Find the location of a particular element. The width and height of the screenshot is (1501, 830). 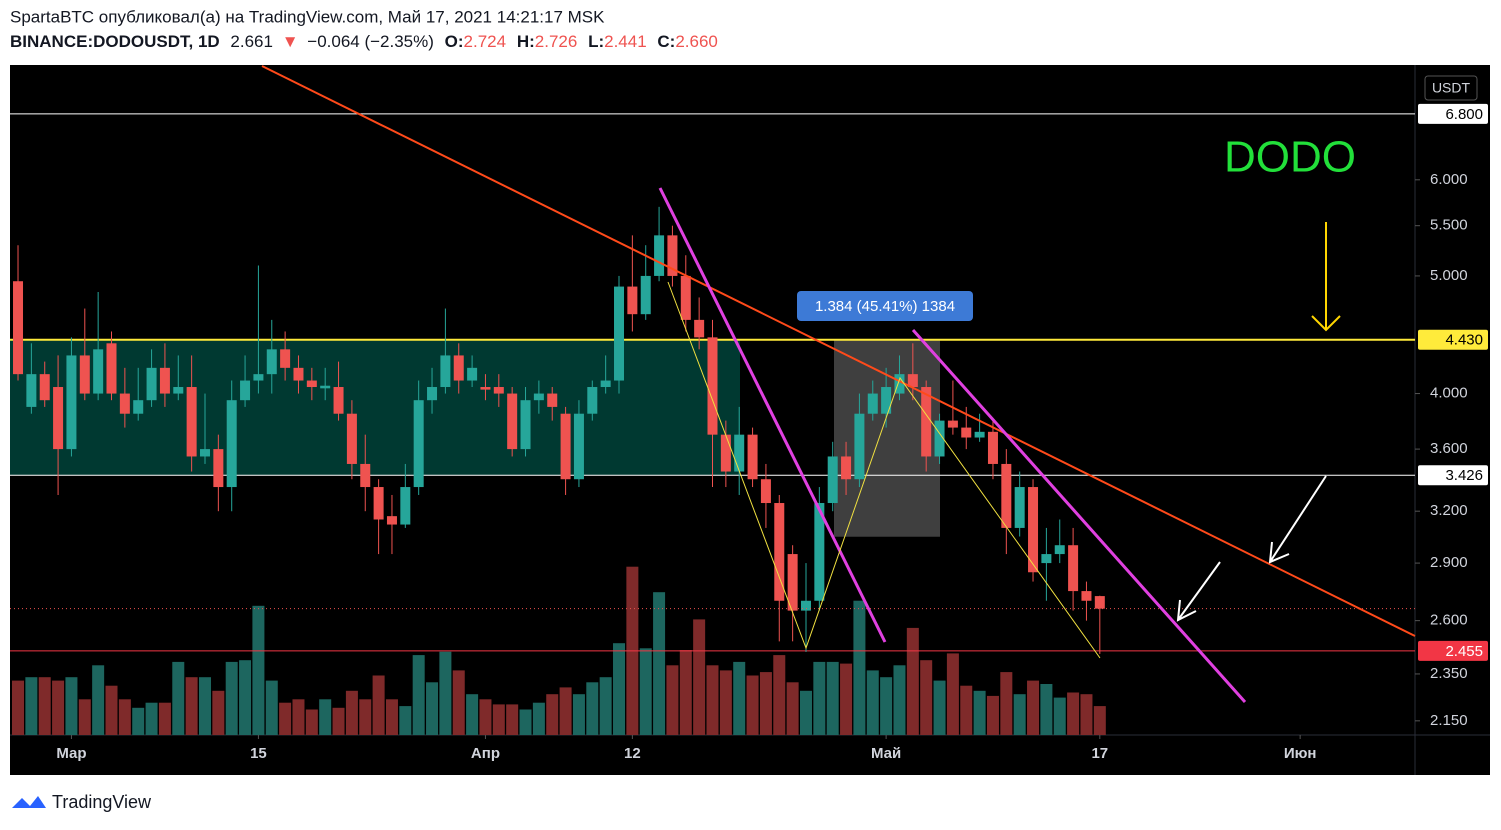

measure-label: 1.384 (45.41%) 1384 is located at coordinates (885, 306).